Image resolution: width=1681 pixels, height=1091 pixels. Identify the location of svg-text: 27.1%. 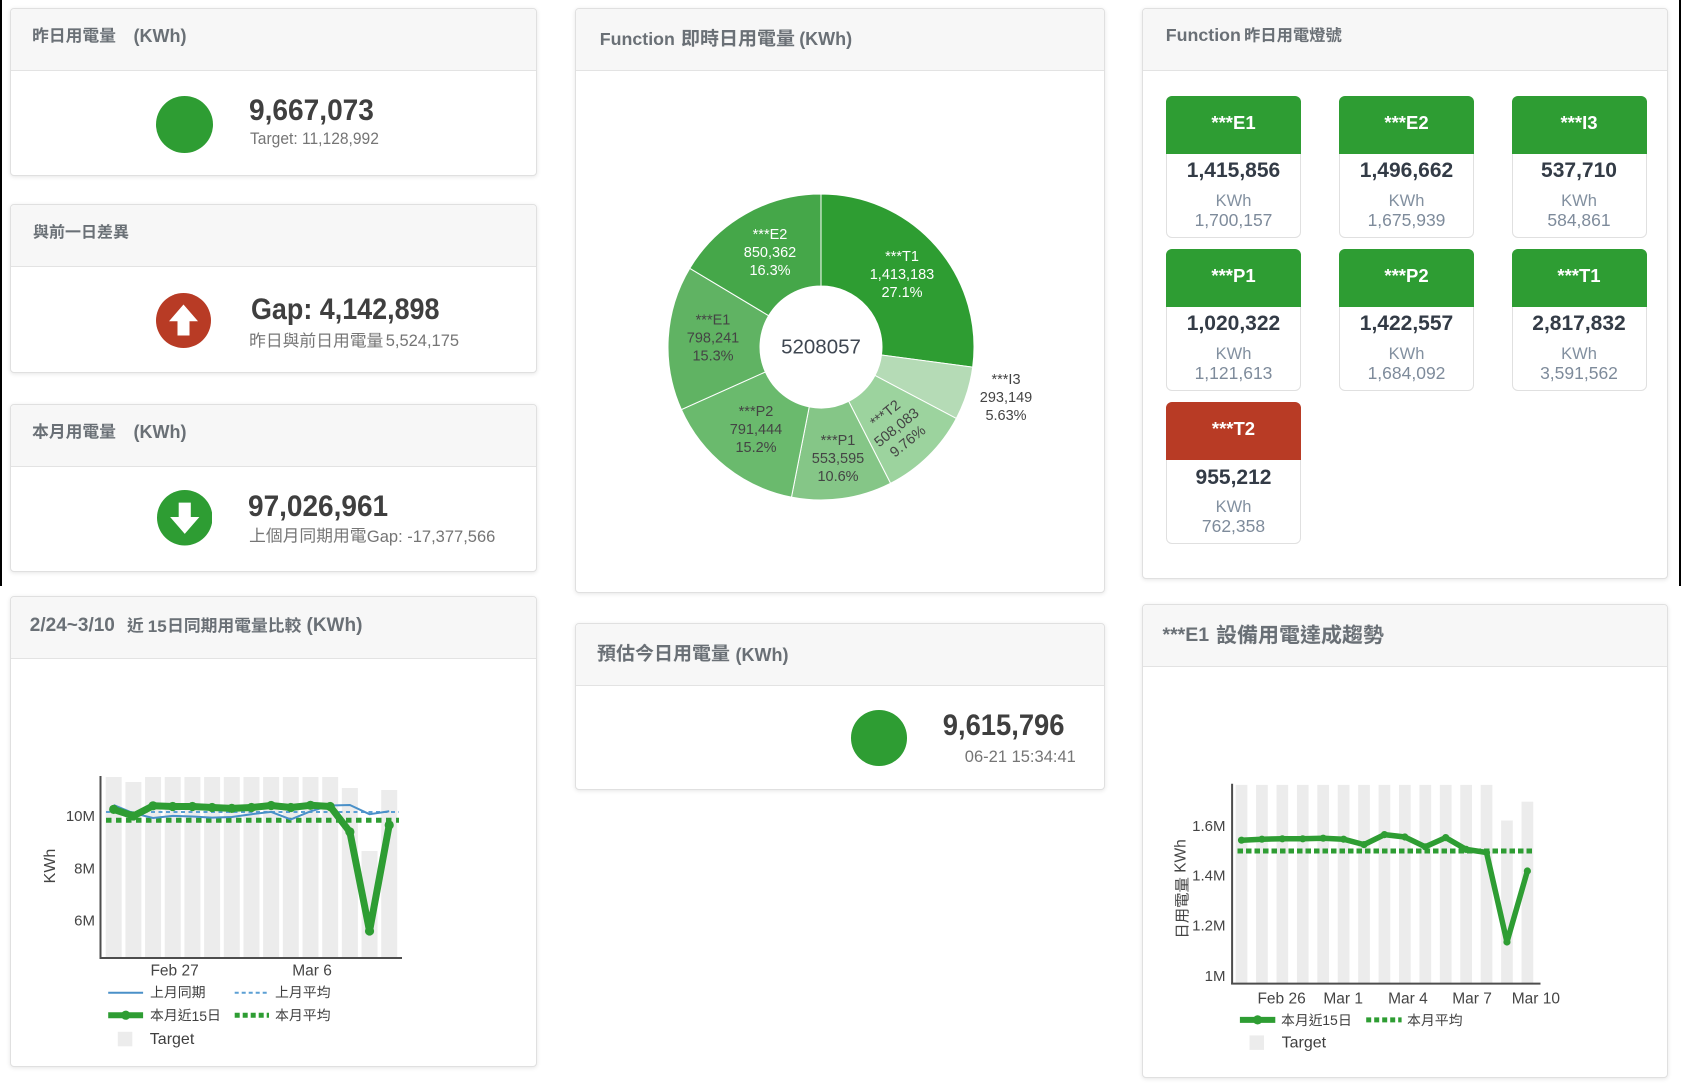
(901, 293).